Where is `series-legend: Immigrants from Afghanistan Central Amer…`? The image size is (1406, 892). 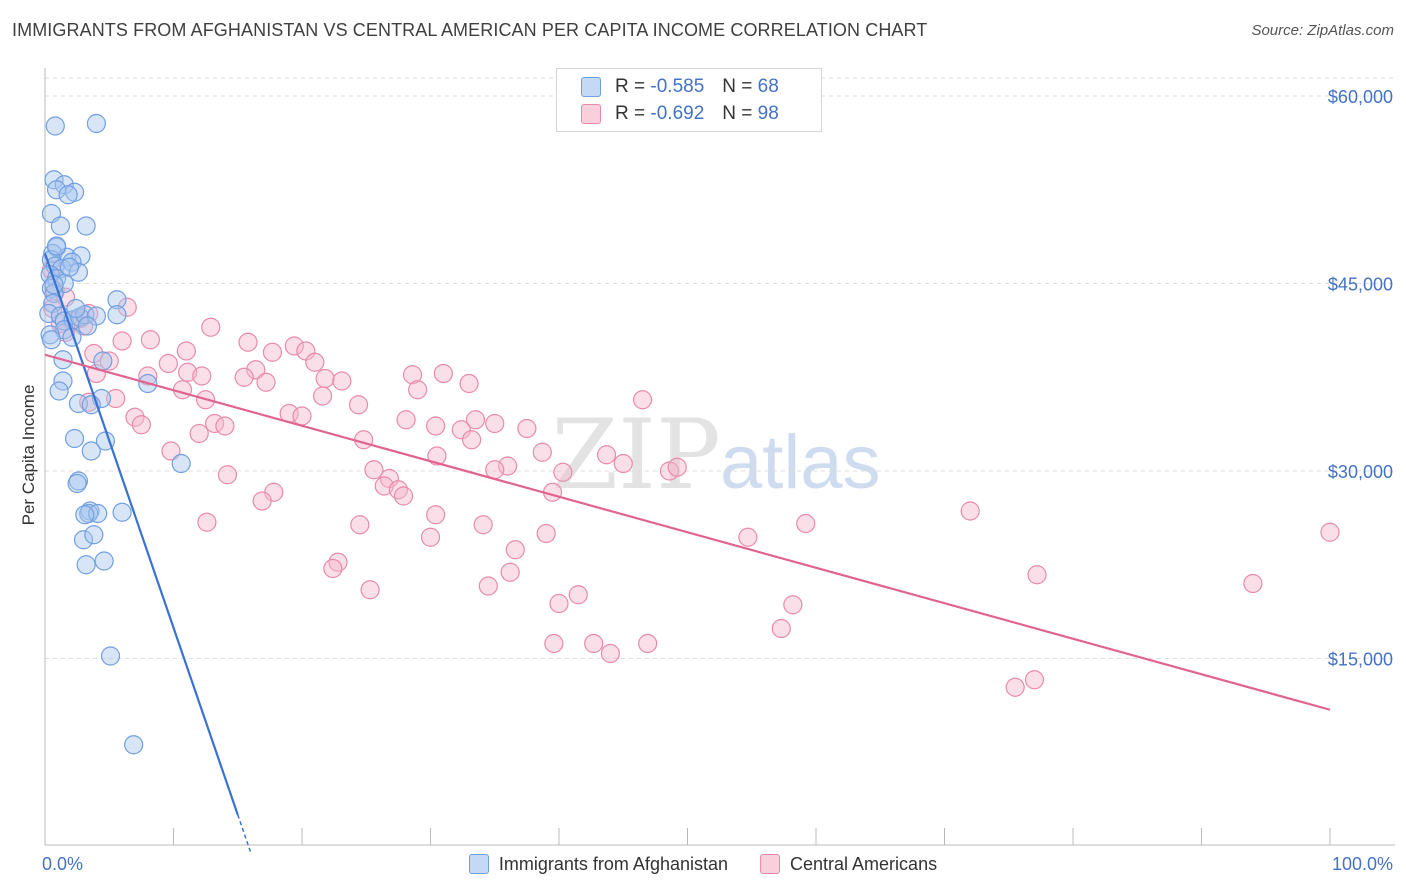
series-legend: Immigrants from Afghanistan Central Amer… is located at coordinates (703, 864).